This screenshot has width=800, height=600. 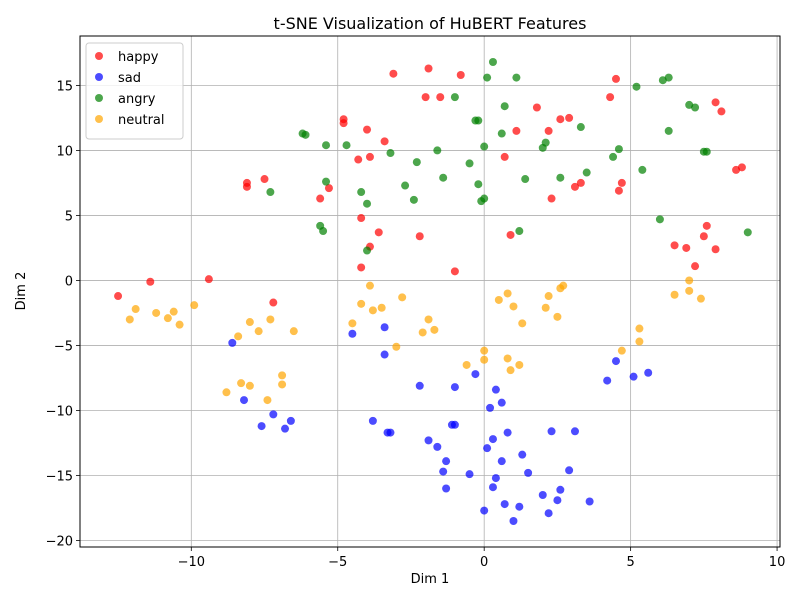 What do you see at coordinates (141, 120) in the screenshot?
I see `legend-label-neutral: neutral` at bounding box center [141, 120].